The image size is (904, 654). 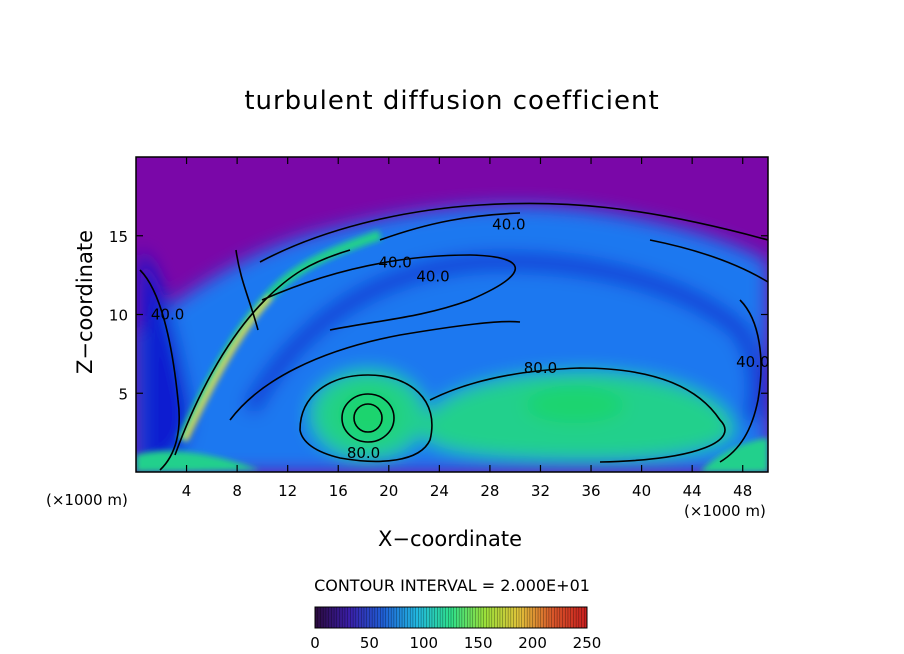 I want to click on x-tick-label: 16, so click(x=338, y=491).